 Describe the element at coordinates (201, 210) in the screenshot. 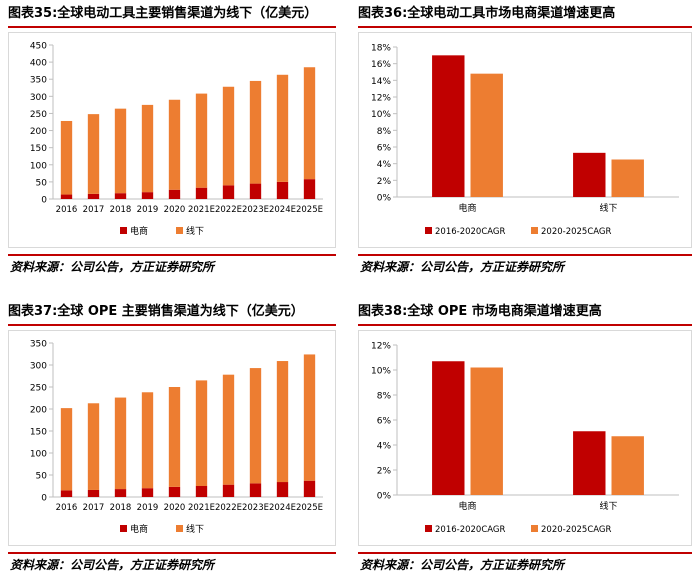

I see `x-tick-label: 2021E` at that location.